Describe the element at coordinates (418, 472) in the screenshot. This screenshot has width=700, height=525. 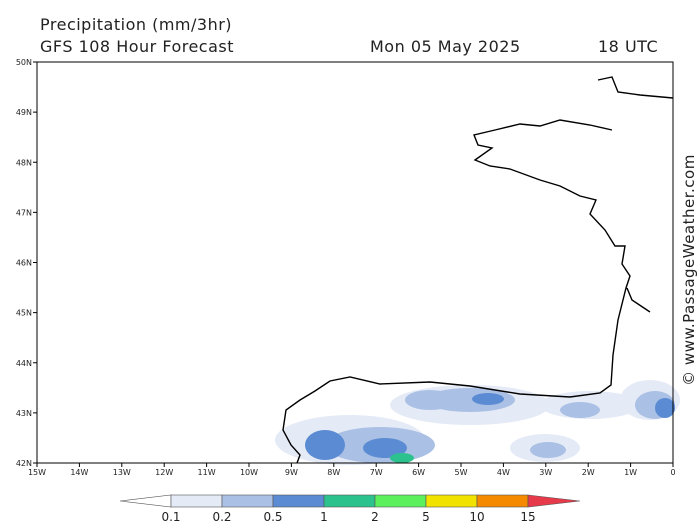
I see `lon-label: 6W` at that location.